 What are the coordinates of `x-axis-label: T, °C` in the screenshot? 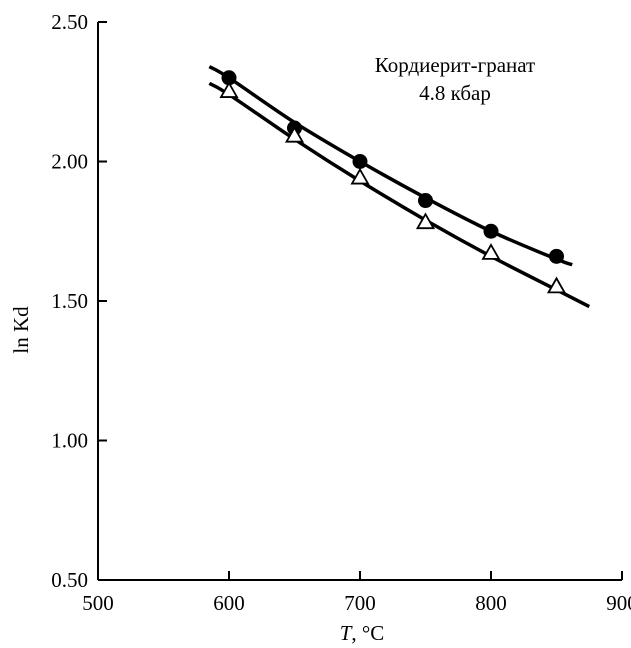 It's located at (362, 633).